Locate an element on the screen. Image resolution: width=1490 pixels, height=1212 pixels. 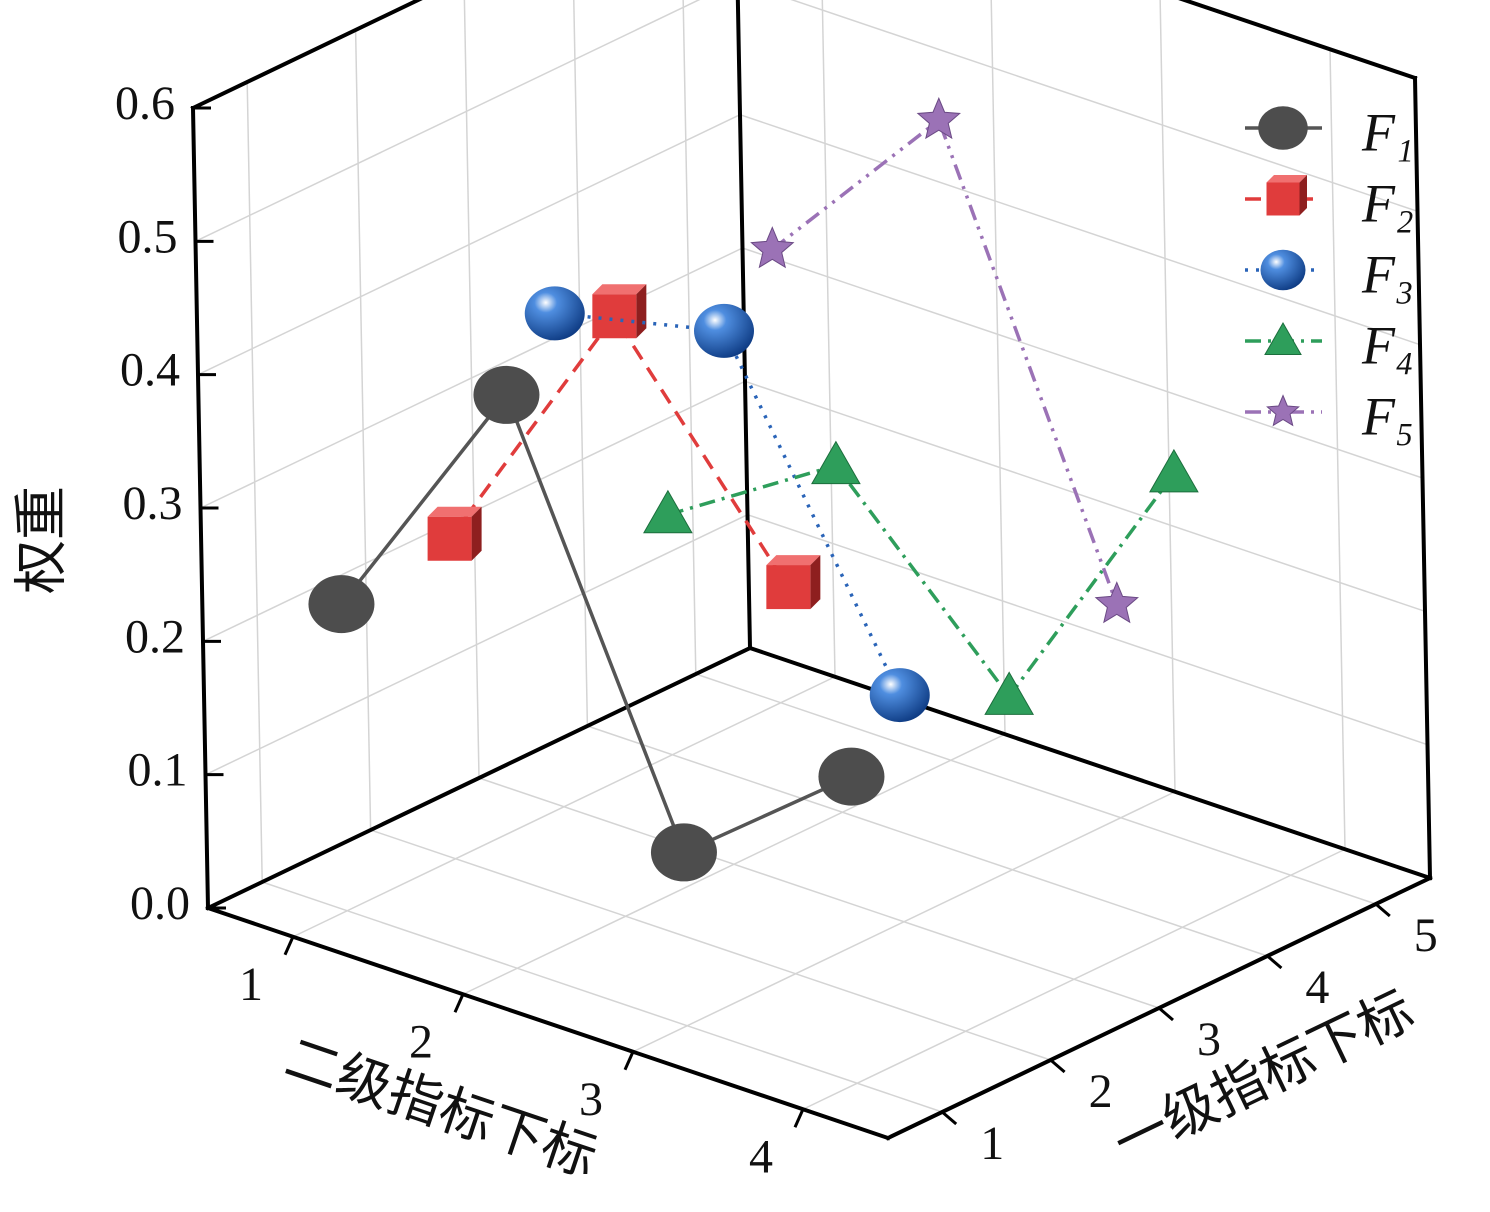
z-tick-label: 0.2 is located at coordinates (155, 636).